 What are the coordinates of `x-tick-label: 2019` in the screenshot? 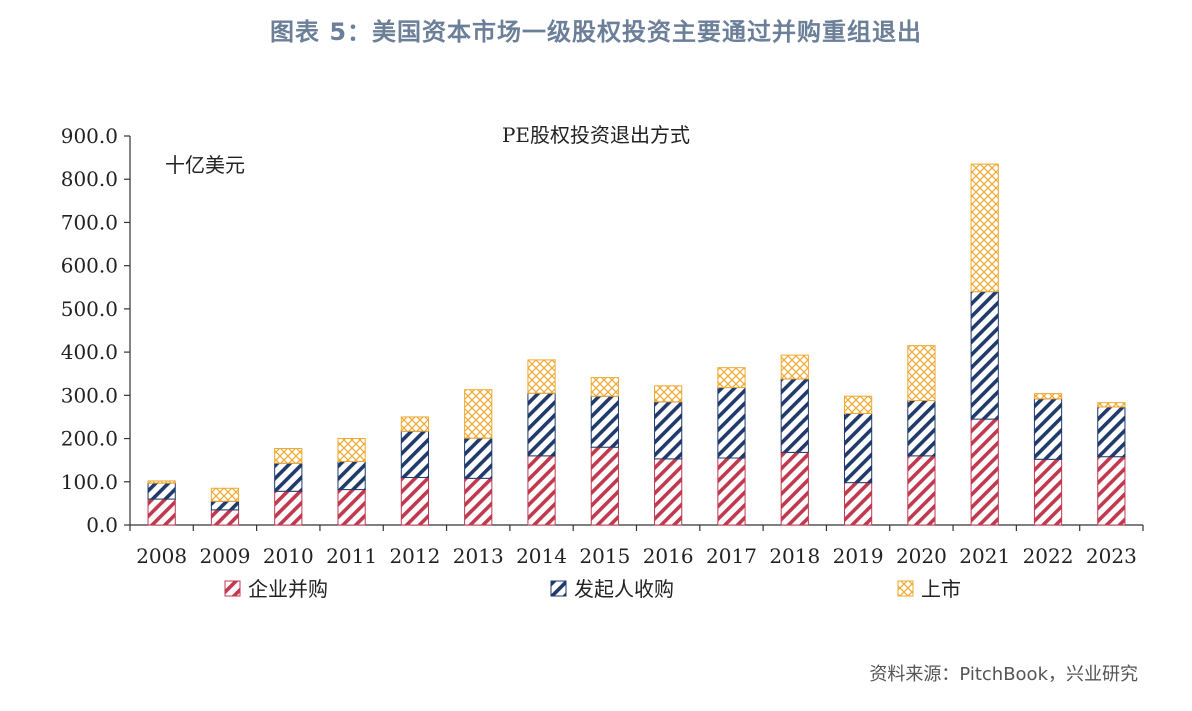 It's located at (858, 556).